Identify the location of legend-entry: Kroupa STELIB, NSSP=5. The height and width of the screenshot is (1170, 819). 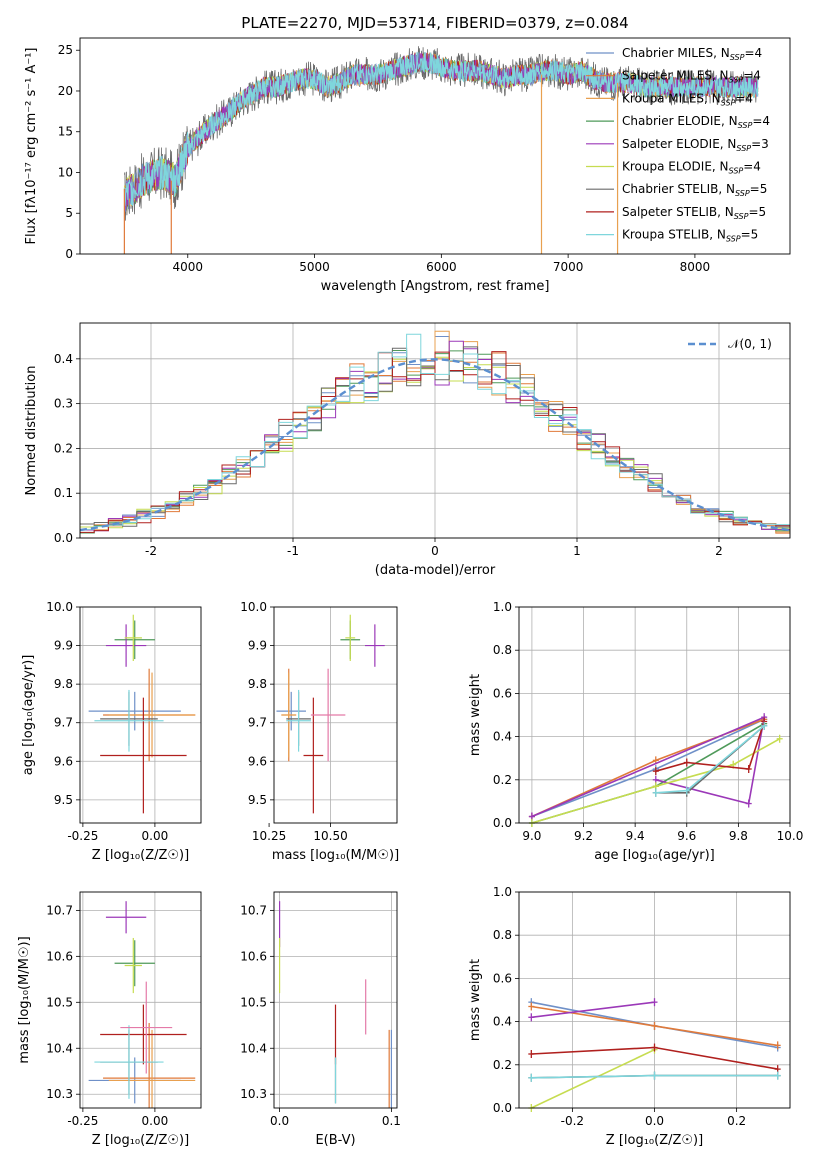
(690, 236).